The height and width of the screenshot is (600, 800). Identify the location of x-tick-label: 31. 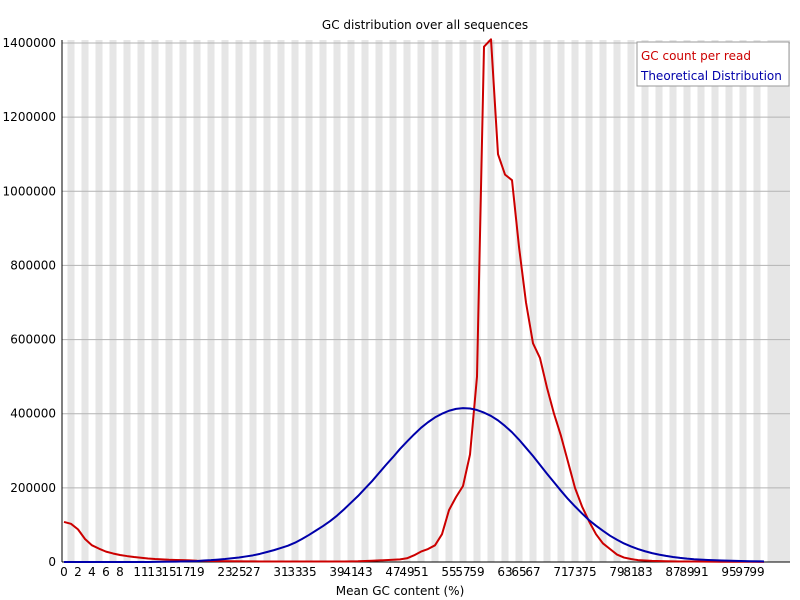
(280, 572).